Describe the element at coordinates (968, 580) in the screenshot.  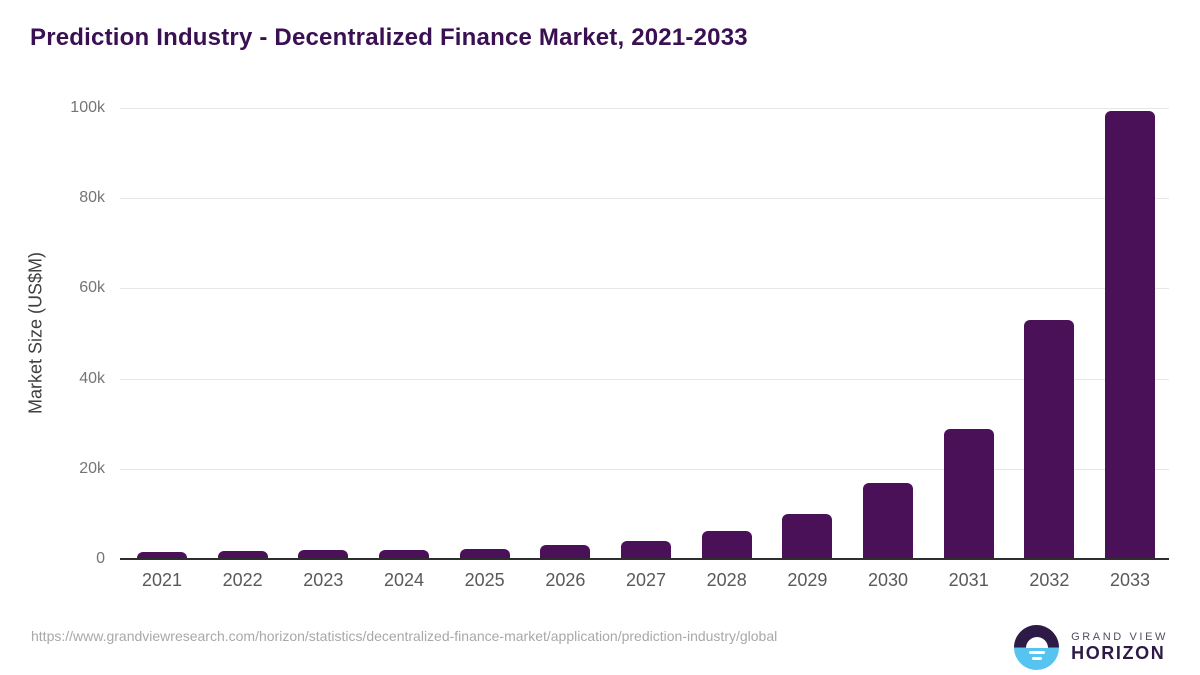
I see `x-tick-label-2031: 2031` at that location.